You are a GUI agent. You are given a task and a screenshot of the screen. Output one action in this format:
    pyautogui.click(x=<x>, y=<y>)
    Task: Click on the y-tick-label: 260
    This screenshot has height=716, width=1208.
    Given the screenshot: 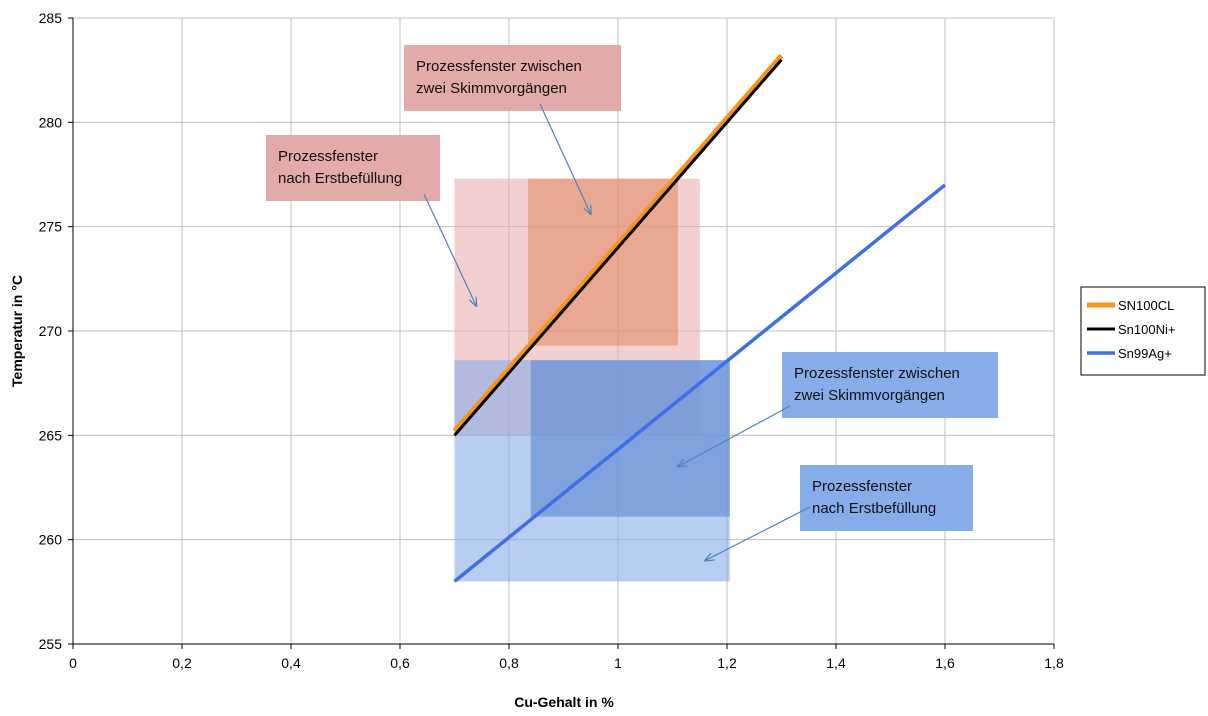 What is the action you would take?
    pyautogui.click(x=51, y=540)
    